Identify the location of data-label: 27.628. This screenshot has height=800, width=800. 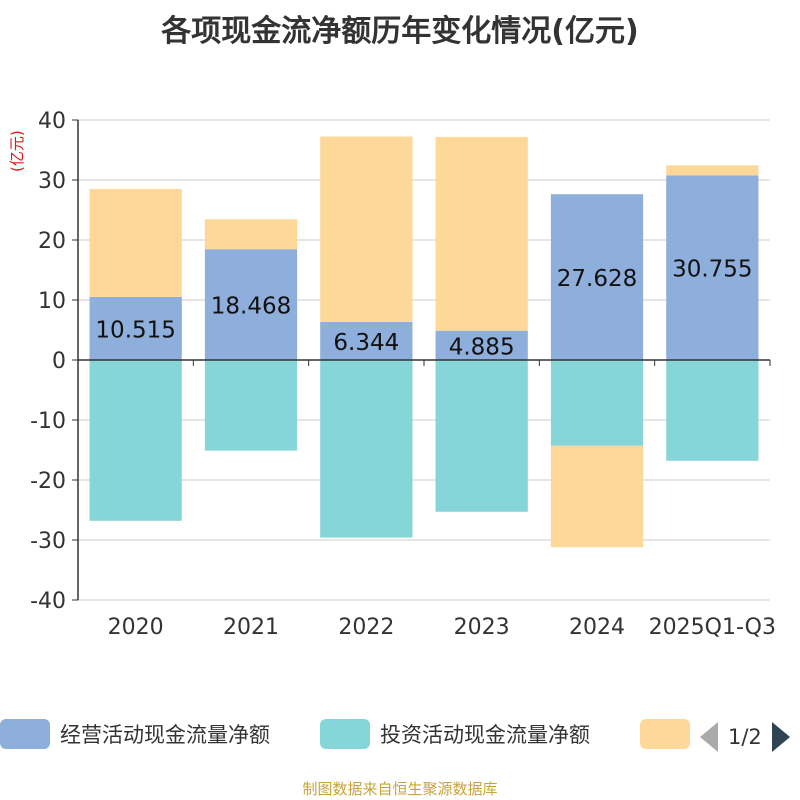
(597, 279).